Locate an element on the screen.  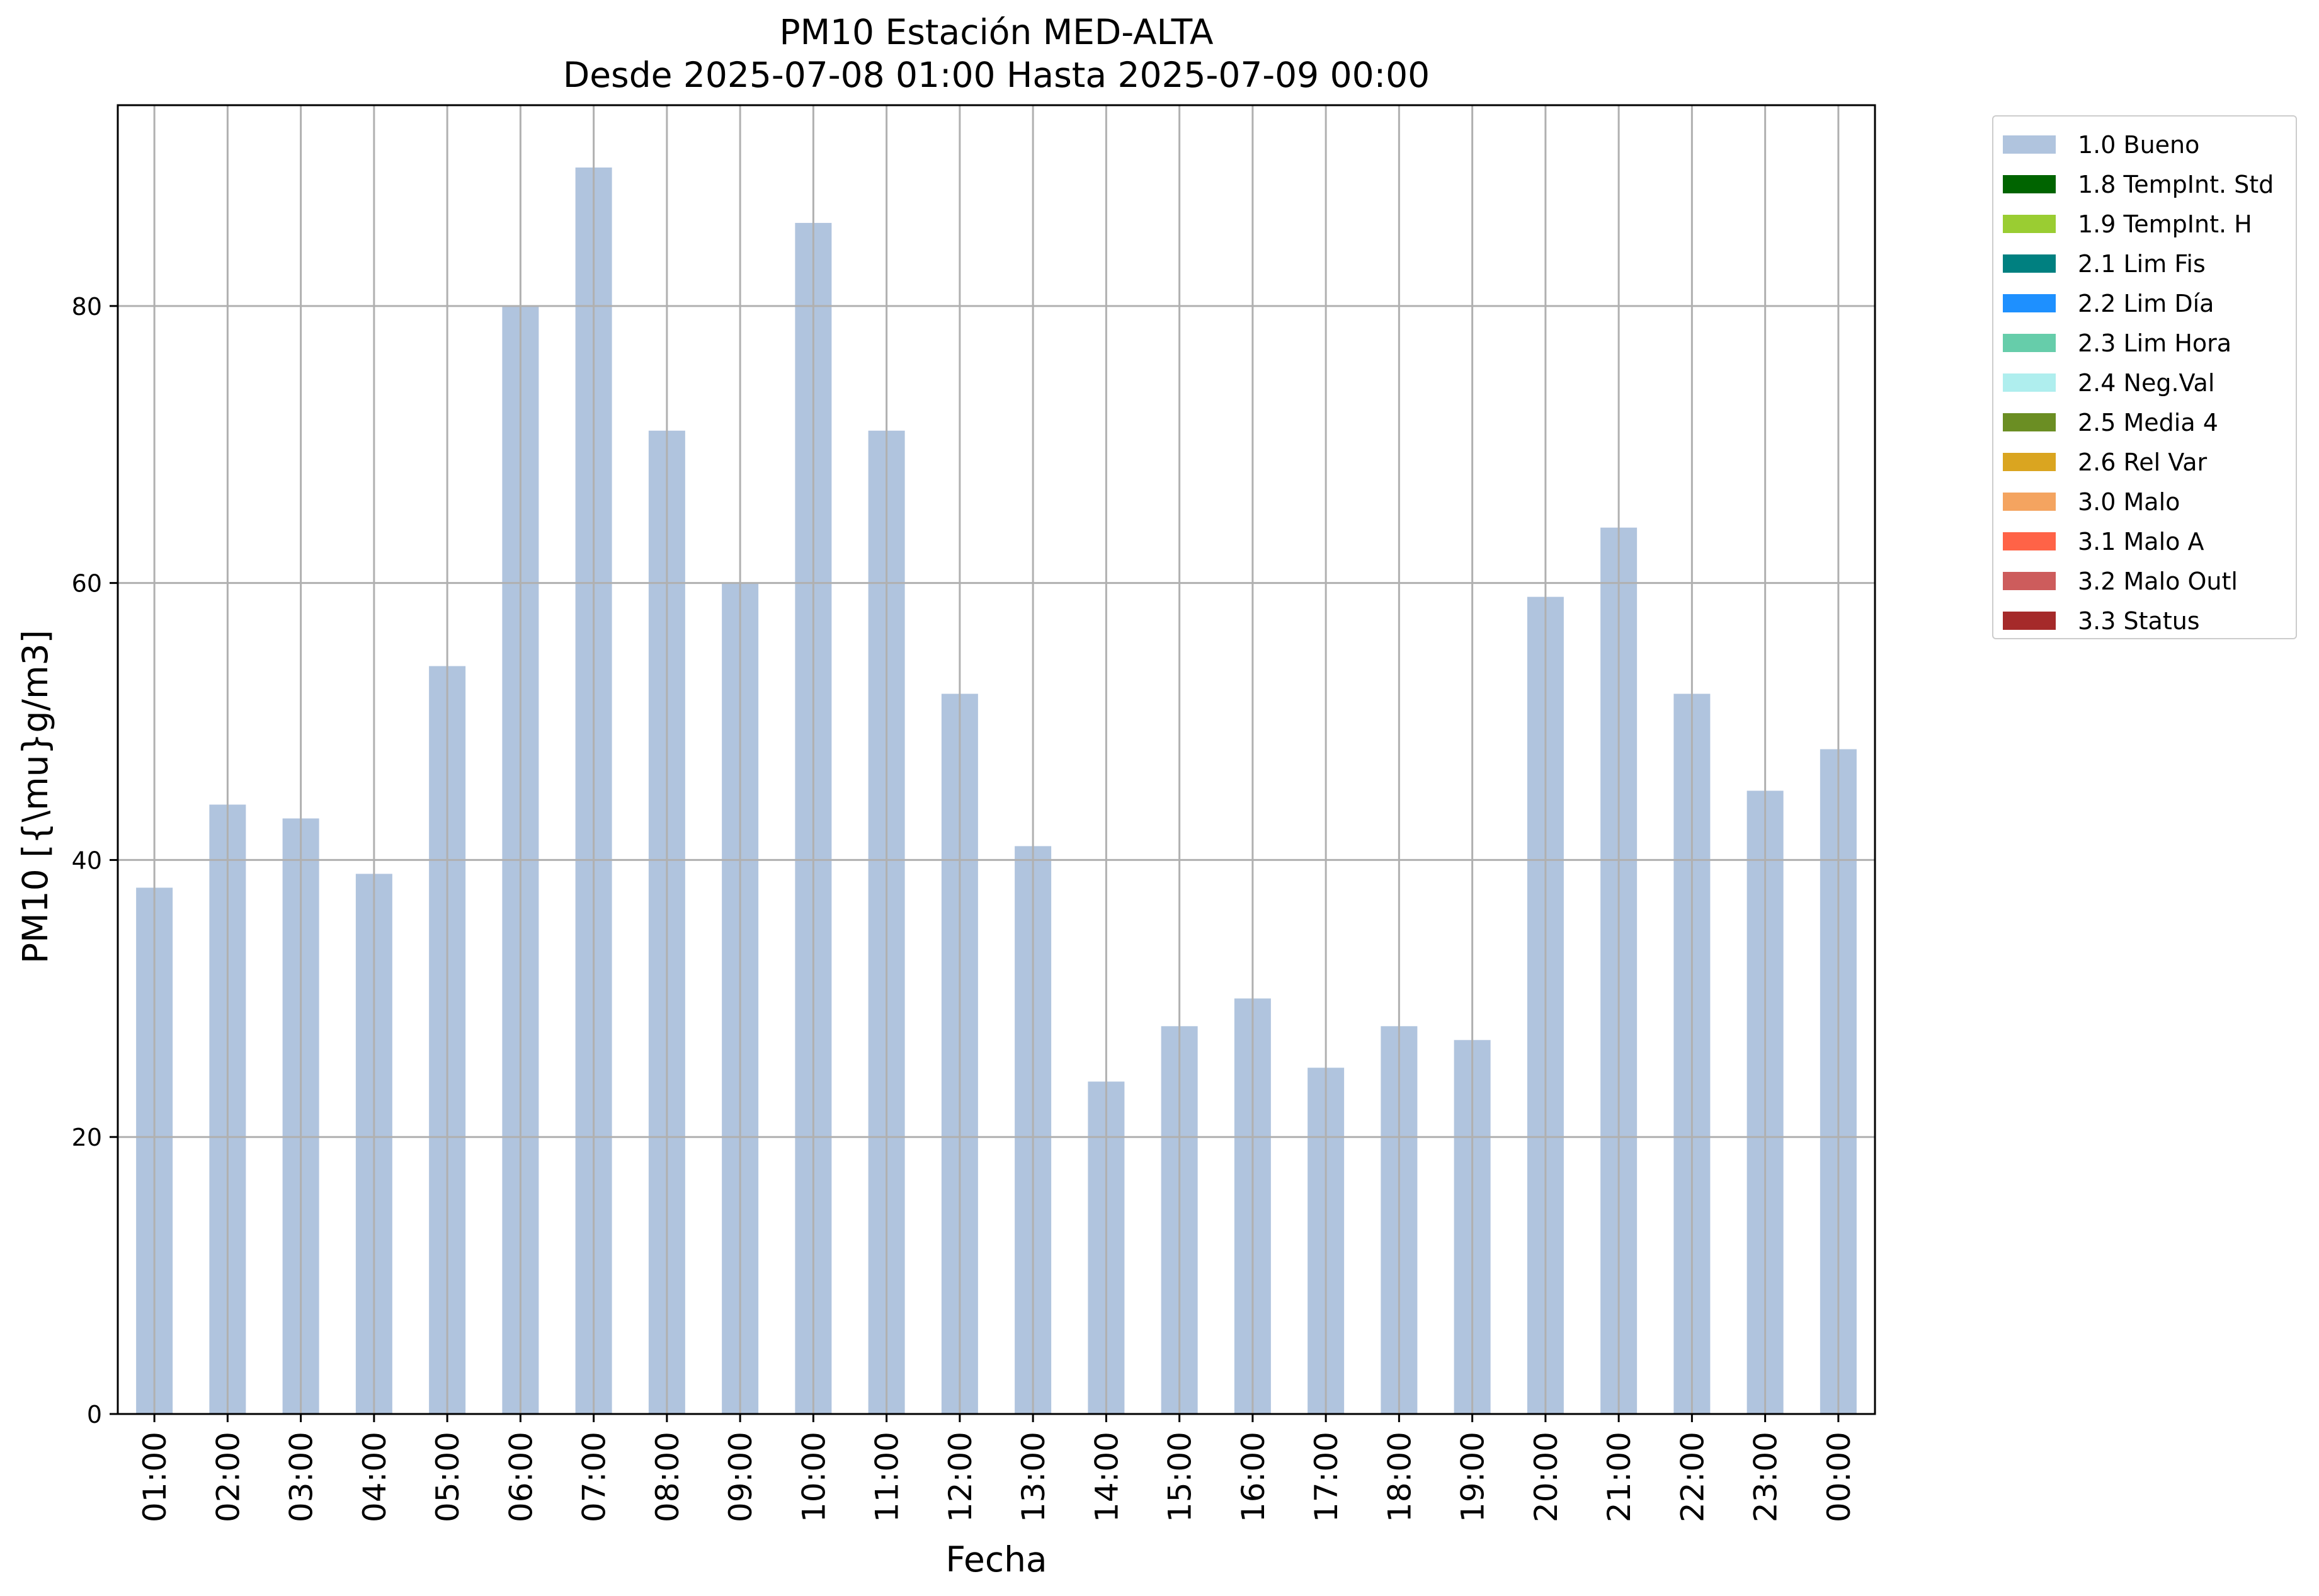
legend-label: 2.5 Media 4 is located at coordinates (2148, 422).